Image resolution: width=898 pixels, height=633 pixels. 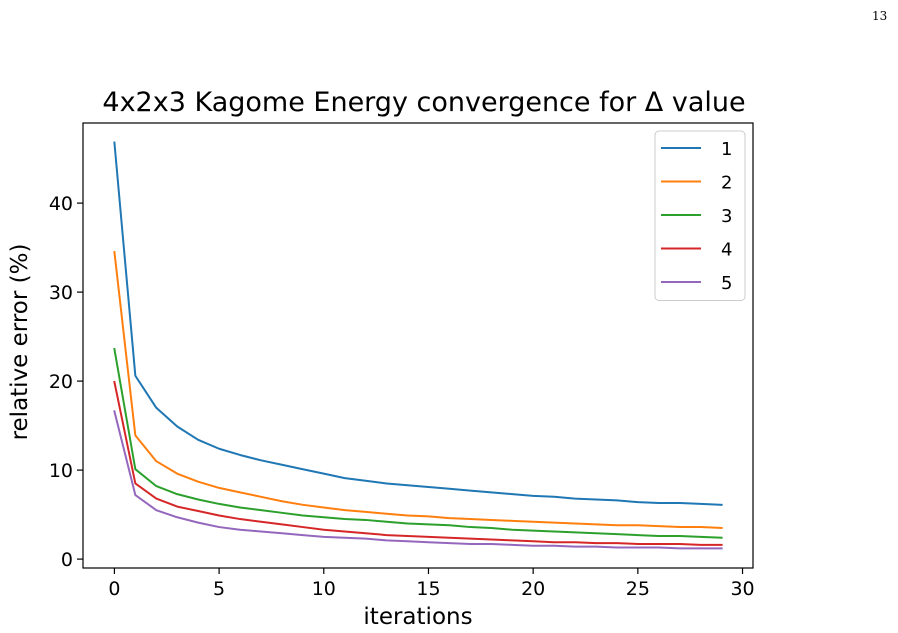 What do you see at coordinates (61, 204) in the screenshot?
I see `y-tick-label: 40` at bounding box center [61, 204].